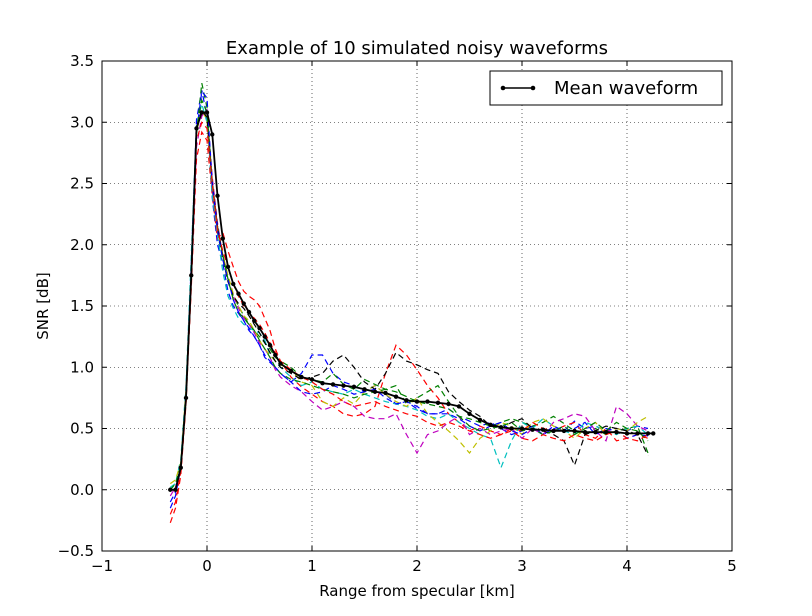 Image resolution: width=812 pixels, height=616 pixels. What do you see at coordinates (43, 305) in the screenshot?
I see `y-axis-label: SNR [dB]` at bounding box center [43, 305].